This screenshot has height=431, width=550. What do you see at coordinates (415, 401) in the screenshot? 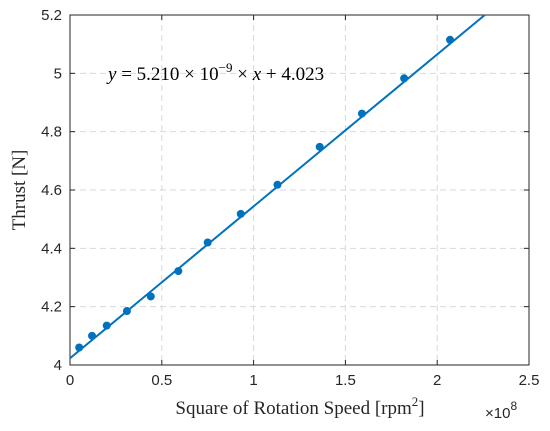
I see `x-axis-label-sup: 2` at bounding box center [415, 401].